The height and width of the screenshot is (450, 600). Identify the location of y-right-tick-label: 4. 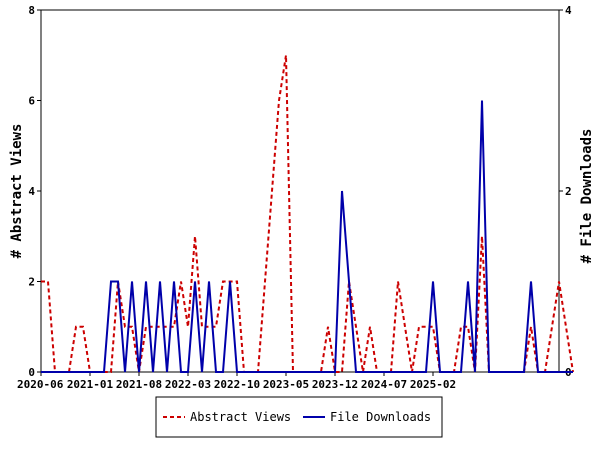
(568, 10).